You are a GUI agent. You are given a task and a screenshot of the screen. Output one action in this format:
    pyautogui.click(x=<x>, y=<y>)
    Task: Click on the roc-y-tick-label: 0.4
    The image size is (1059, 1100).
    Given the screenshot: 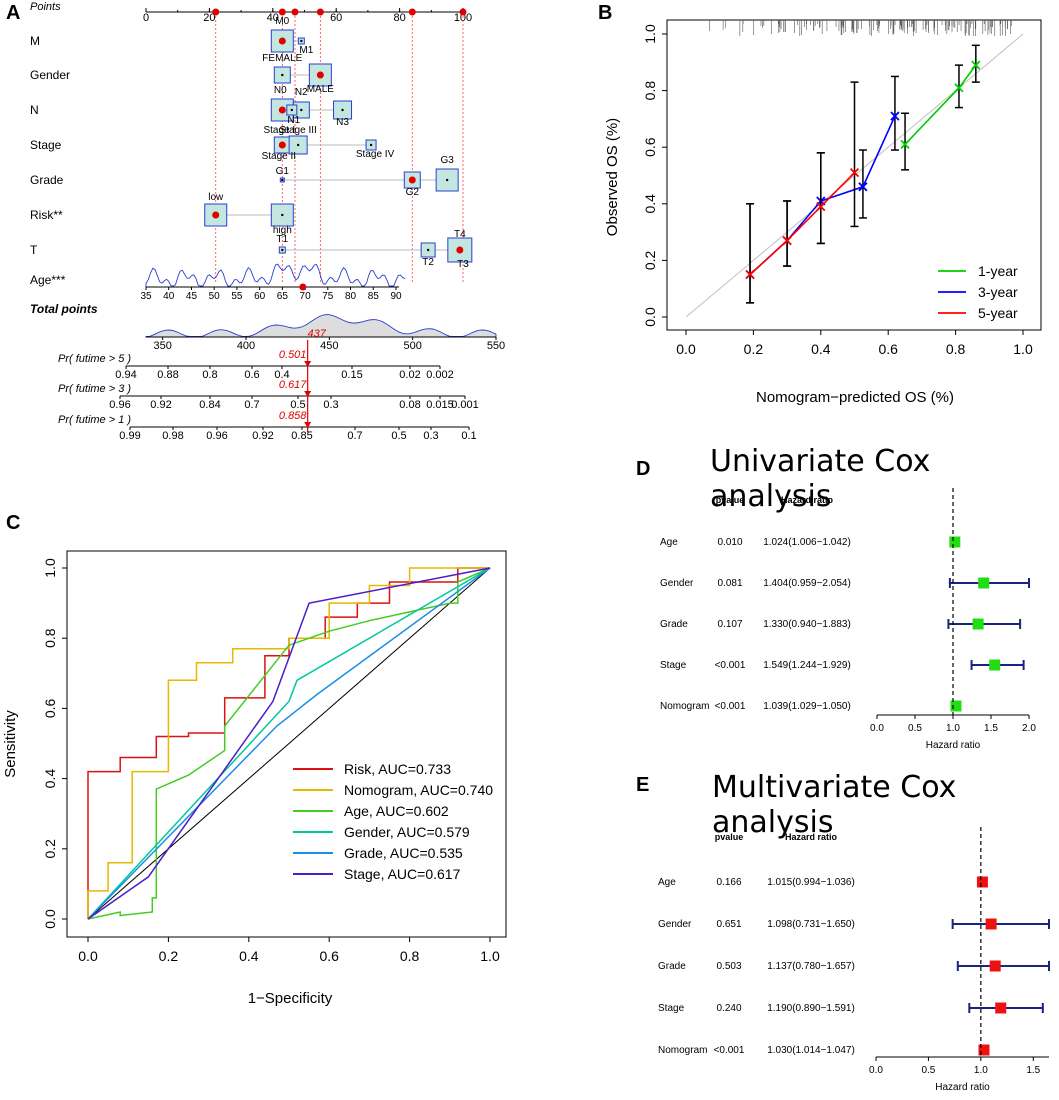 What is the action you would take?
    pyautogui.click(x=50, y=779)
    